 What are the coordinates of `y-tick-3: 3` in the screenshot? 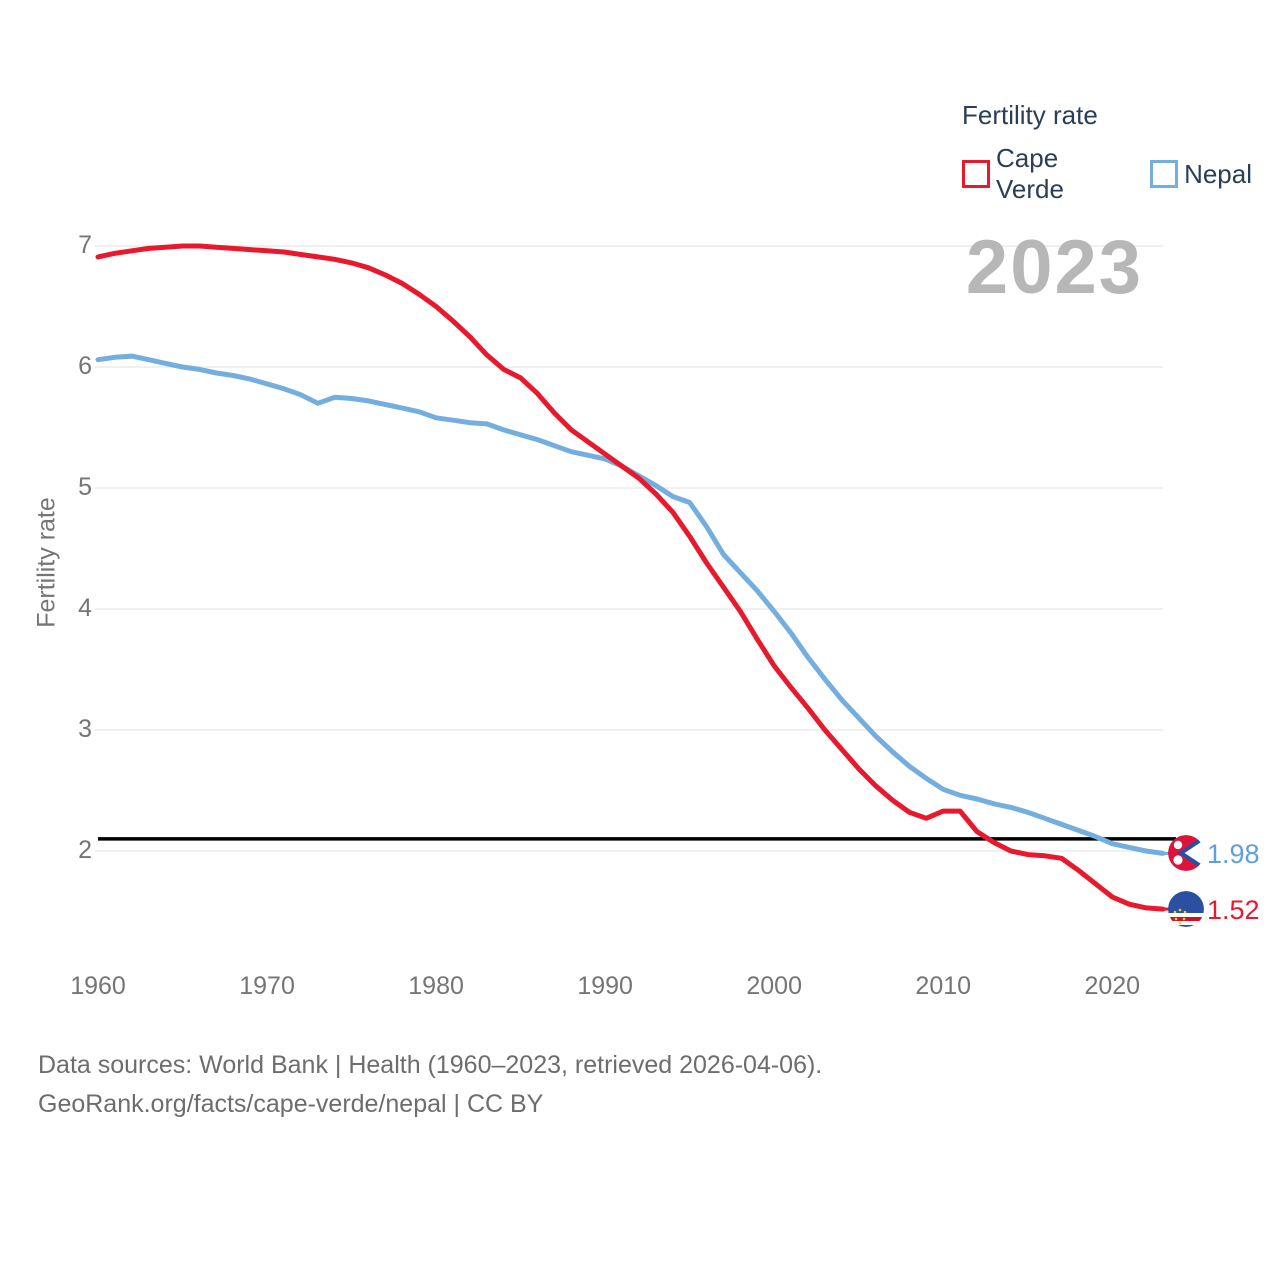 It's located at (85, 729).